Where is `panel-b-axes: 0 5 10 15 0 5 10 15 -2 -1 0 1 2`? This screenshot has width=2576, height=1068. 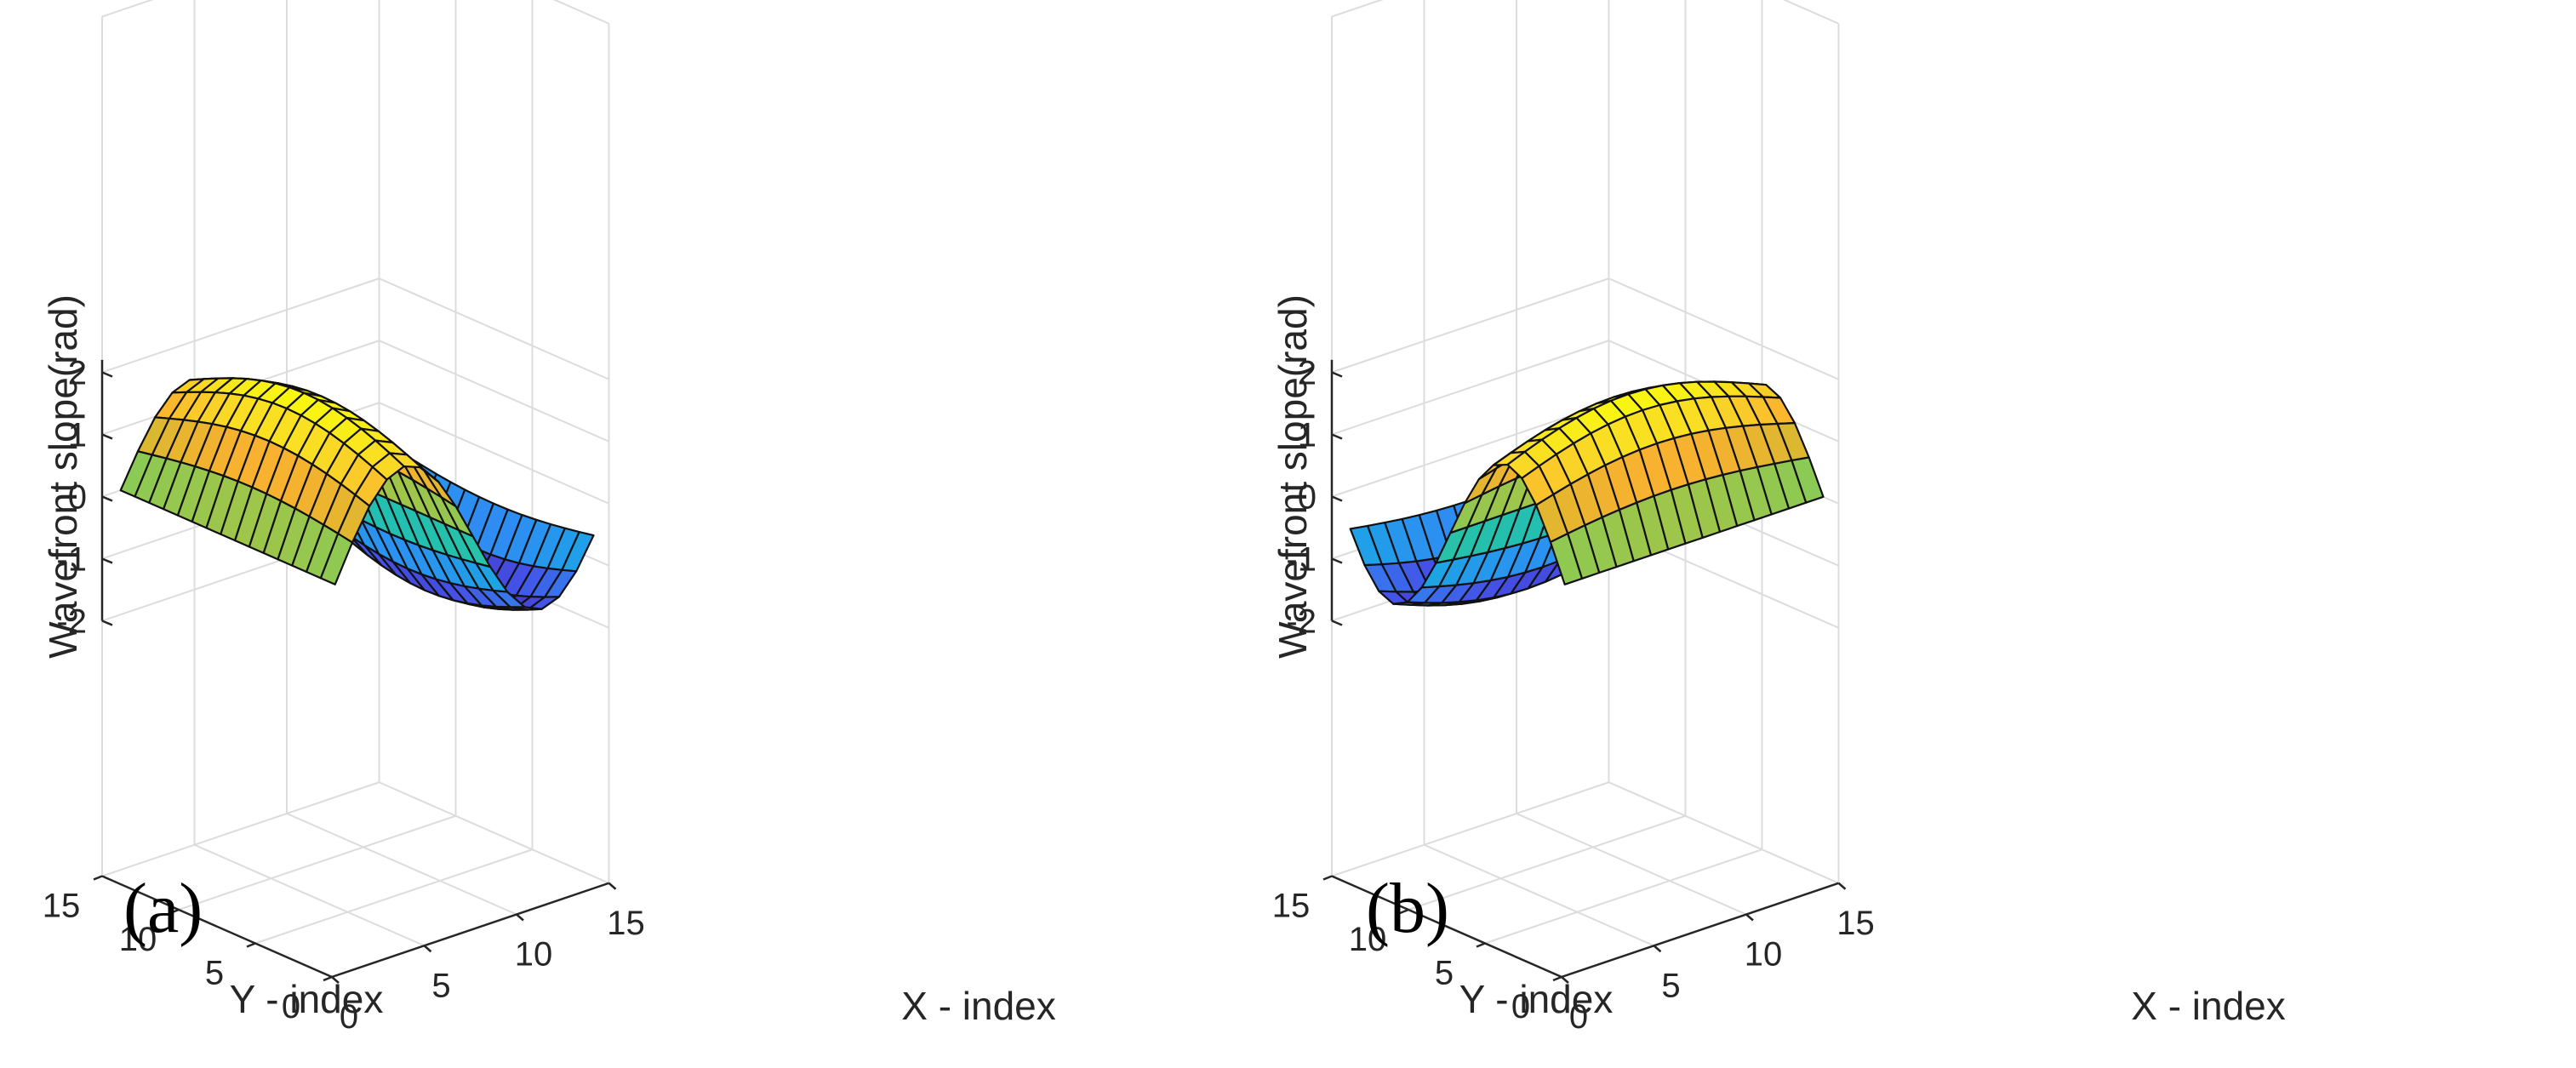
panel-b-axes: 0 5 10 15 0 5 10 15 -2 -1 0 1 2 is located at coordinates (1573, 696).